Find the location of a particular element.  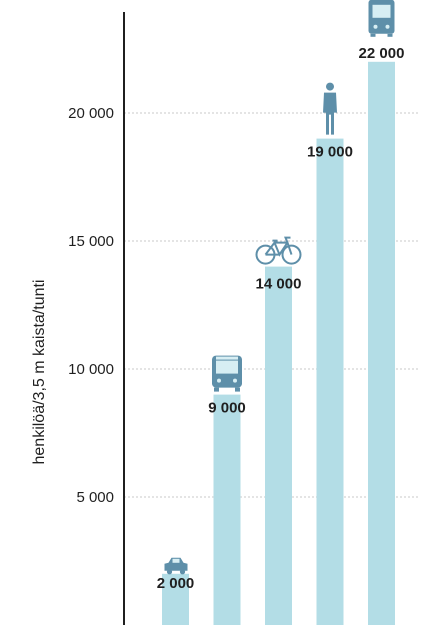

bar-tram is located at coordinates (381, 343).